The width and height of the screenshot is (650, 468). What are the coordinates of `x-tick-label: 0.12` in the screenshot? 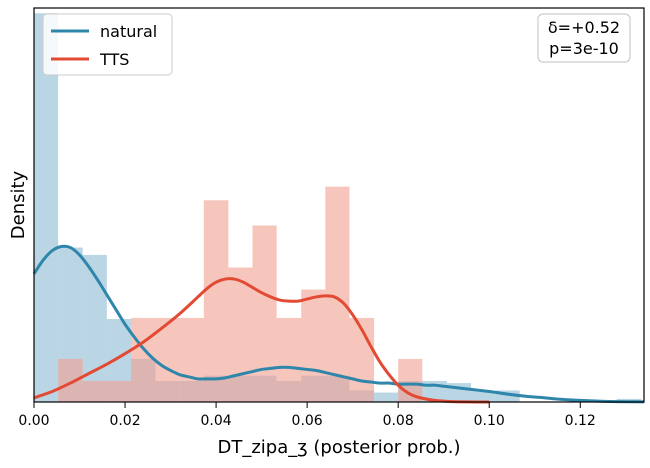 It's located at (580, 421).